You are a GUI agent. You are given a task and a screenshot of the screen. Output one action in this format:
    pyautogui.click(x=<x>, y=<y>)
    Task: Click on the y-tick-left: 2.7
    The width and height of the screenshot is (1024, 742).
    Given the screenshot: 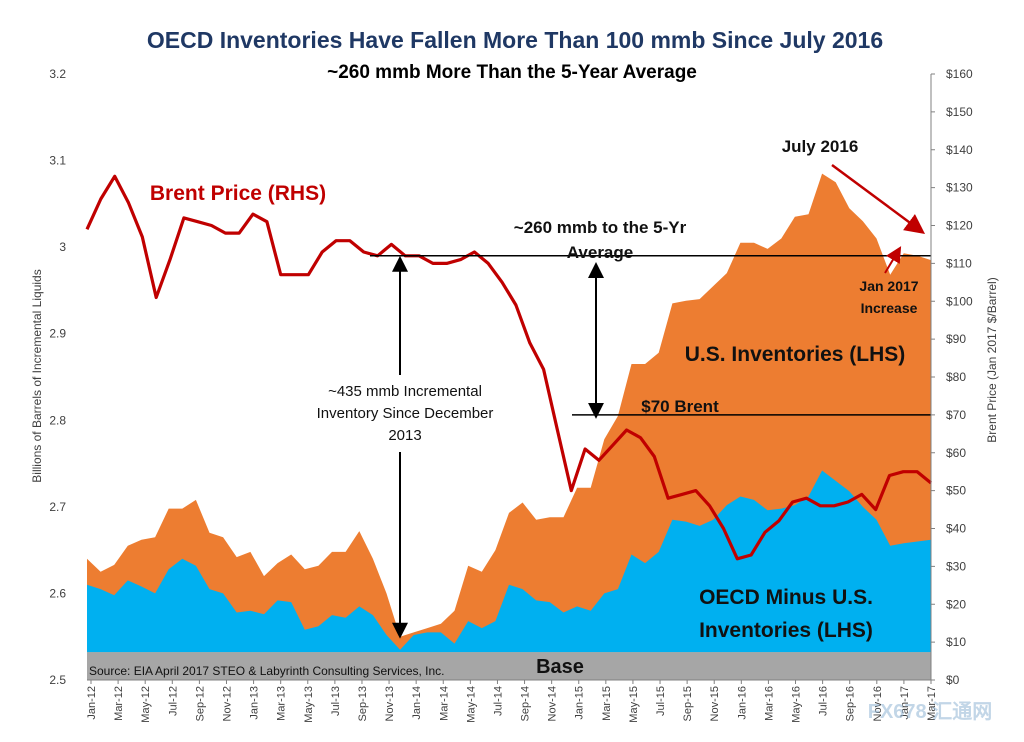 What is the action you would take?
    pyautogui.click(x=57, y=507)
    